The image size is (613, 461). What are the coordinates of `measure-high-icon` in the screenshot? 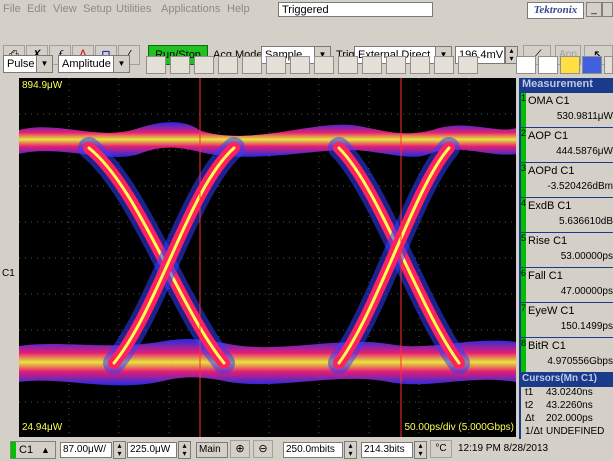 It's located at (180, 65).